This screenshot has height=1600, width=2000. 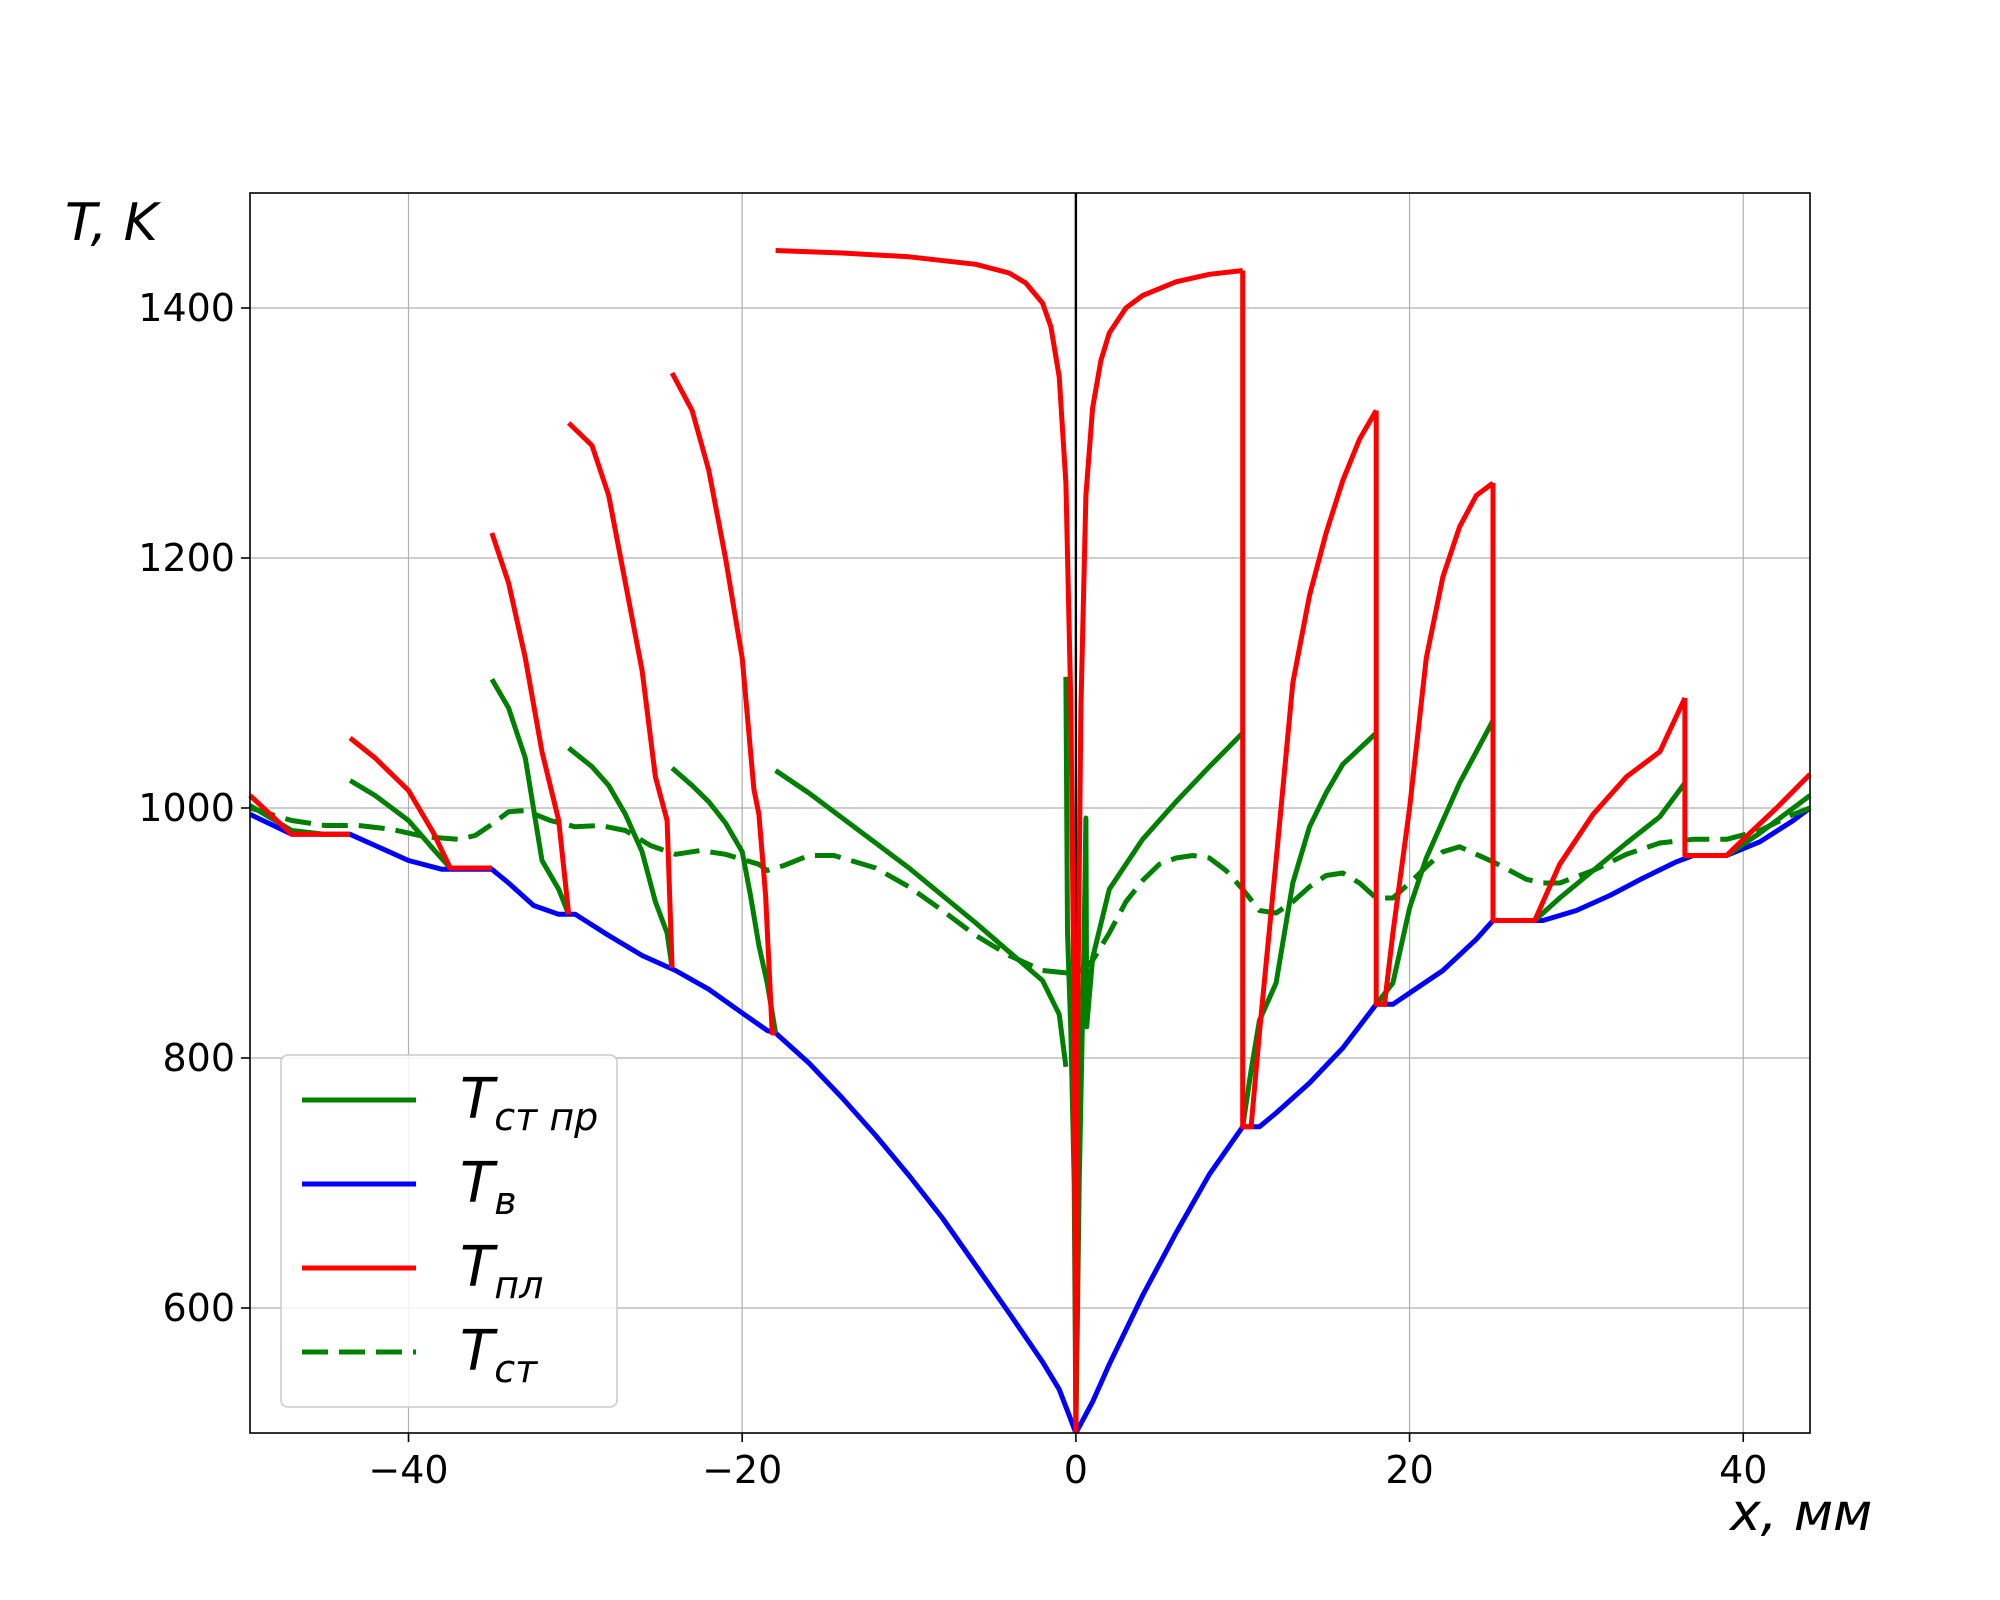 I want to click on x-axis-label: x, мм, so click(x=1800, y=1513).